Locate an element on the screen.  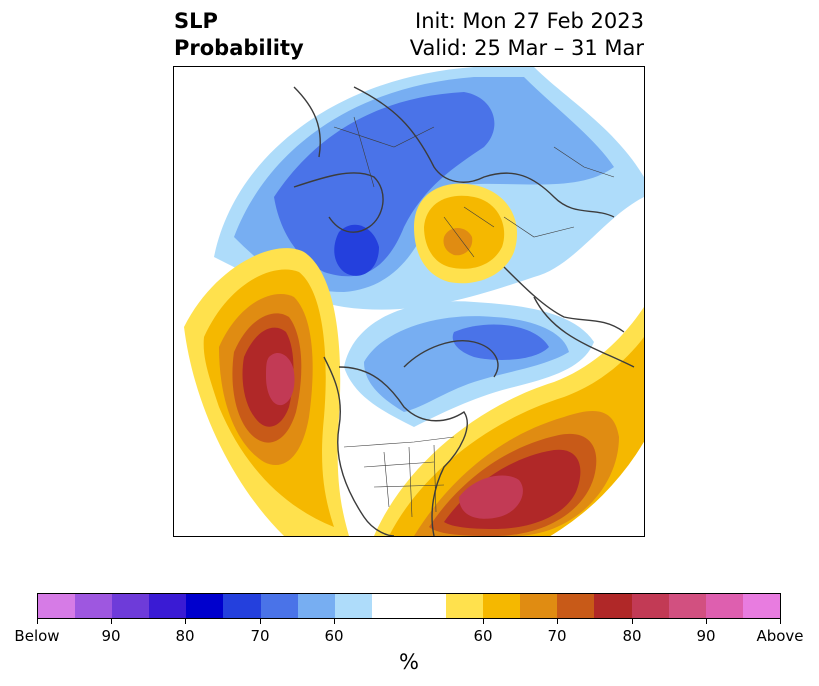
colorbar is located at coordinates (409, 606).